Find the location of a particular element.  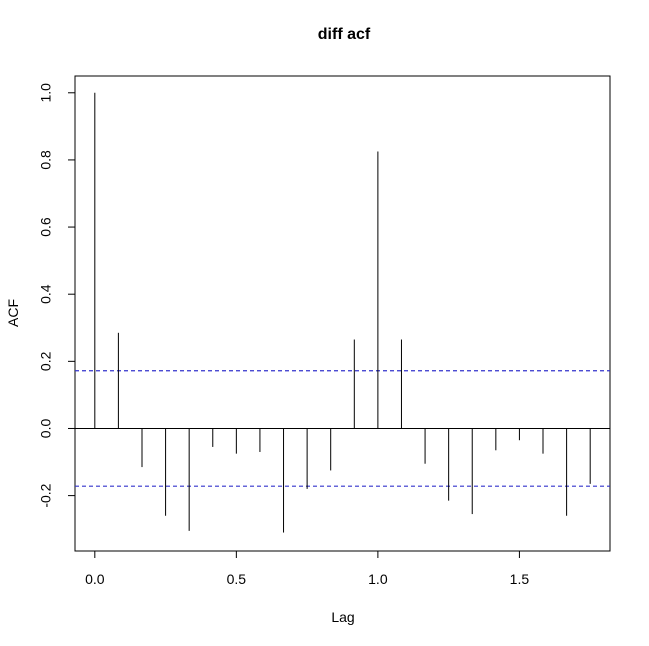

x-tick-label: 1.0 is located at coordinates (378, 579).